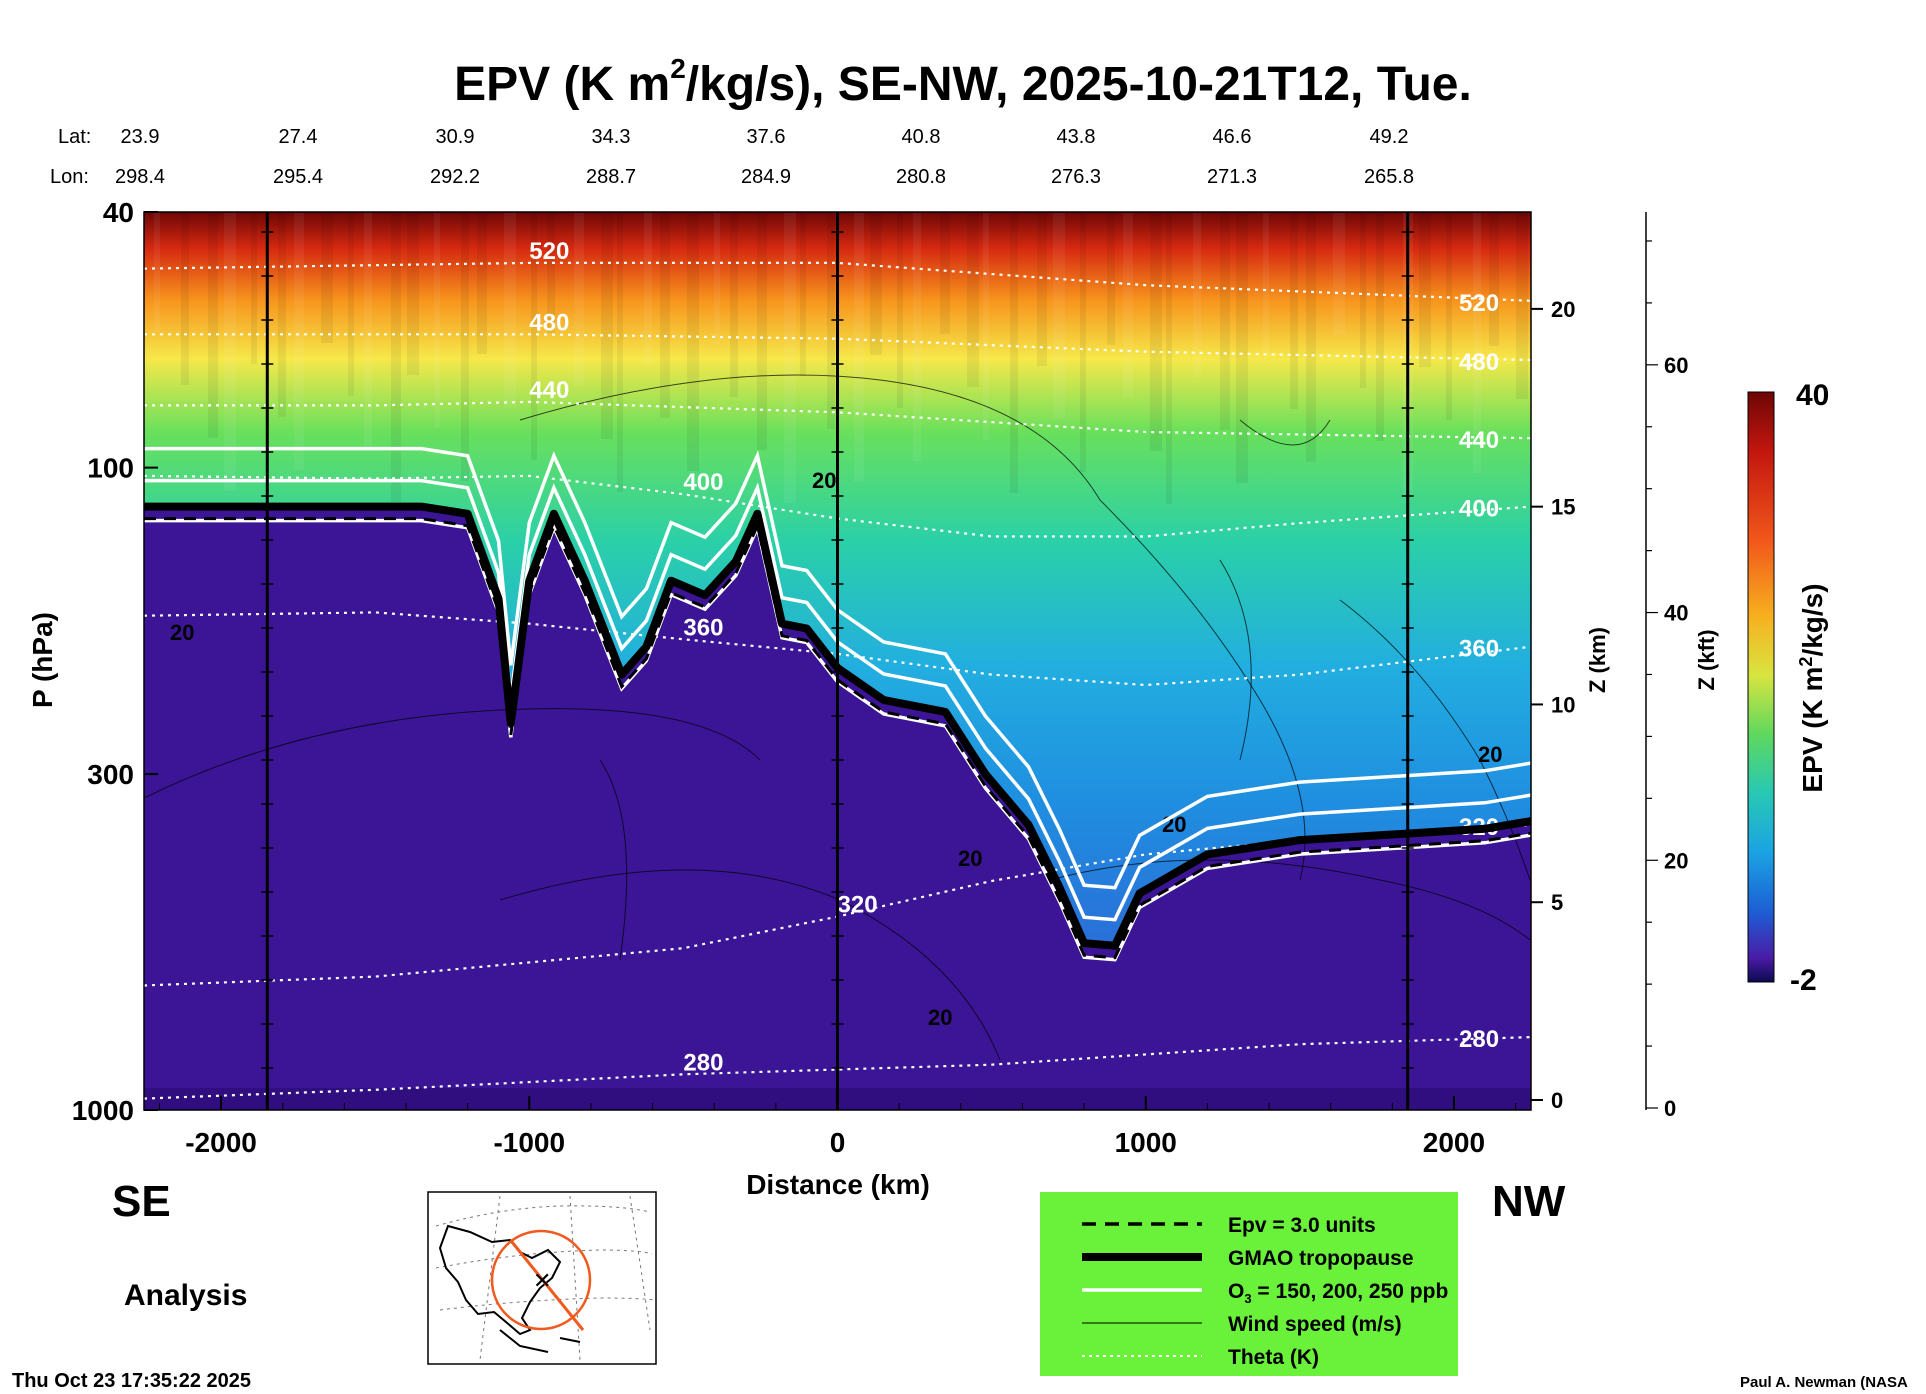  I want to click on lon-label: Lon:, so click(69, 177).